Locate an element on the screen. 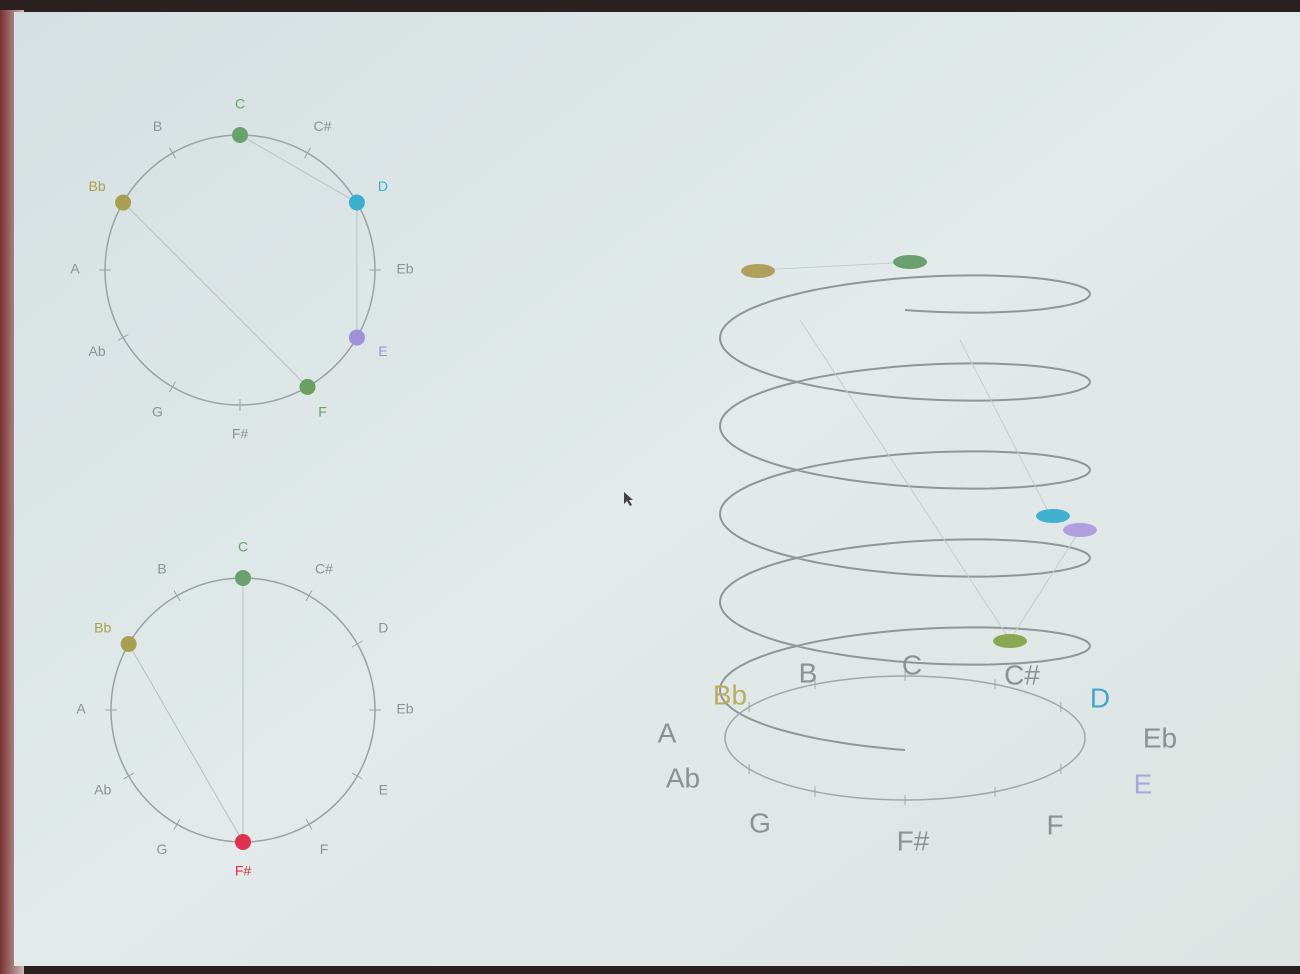  helix-note-label: F is located at coordinates (1054, 824).